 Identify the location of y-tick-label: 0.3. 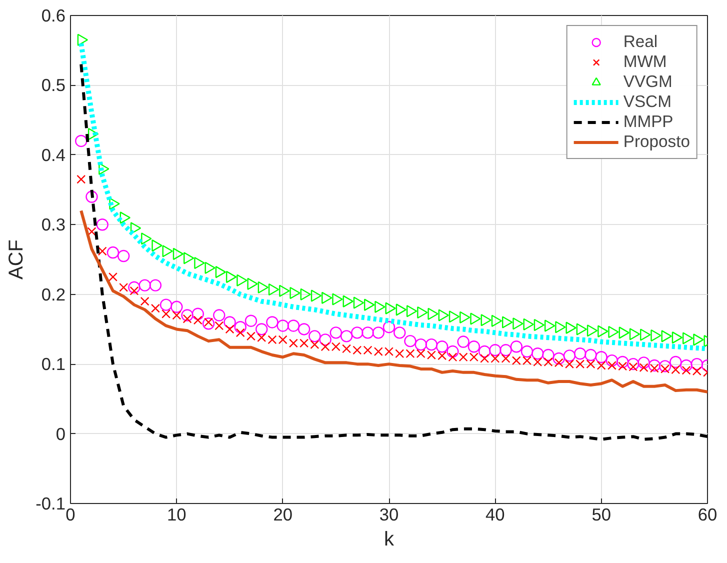
(53, 224).